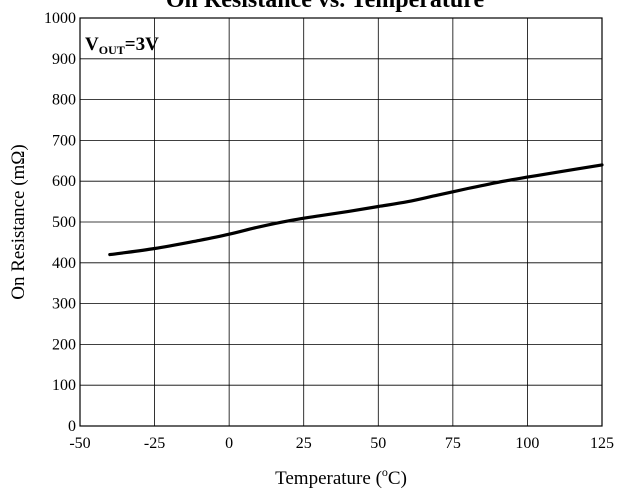  What do you see at coordinates (397, 478) in the screenshot?
I see `x-axis-label-suffix: C)` at bounding box center [397, 478].